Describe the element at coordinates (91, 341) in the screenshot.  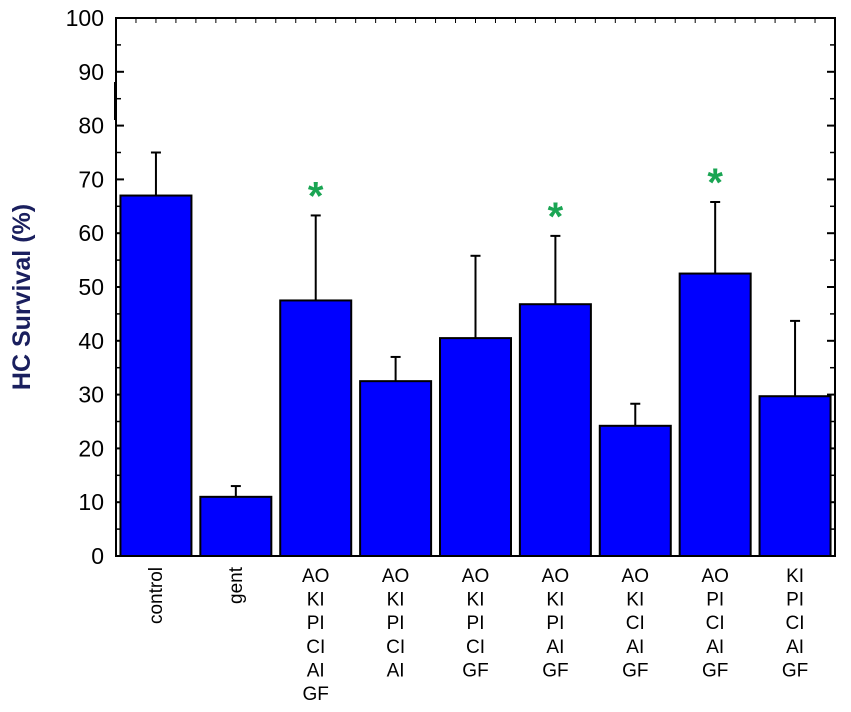
I see `y-tick-label: 40` at that location.